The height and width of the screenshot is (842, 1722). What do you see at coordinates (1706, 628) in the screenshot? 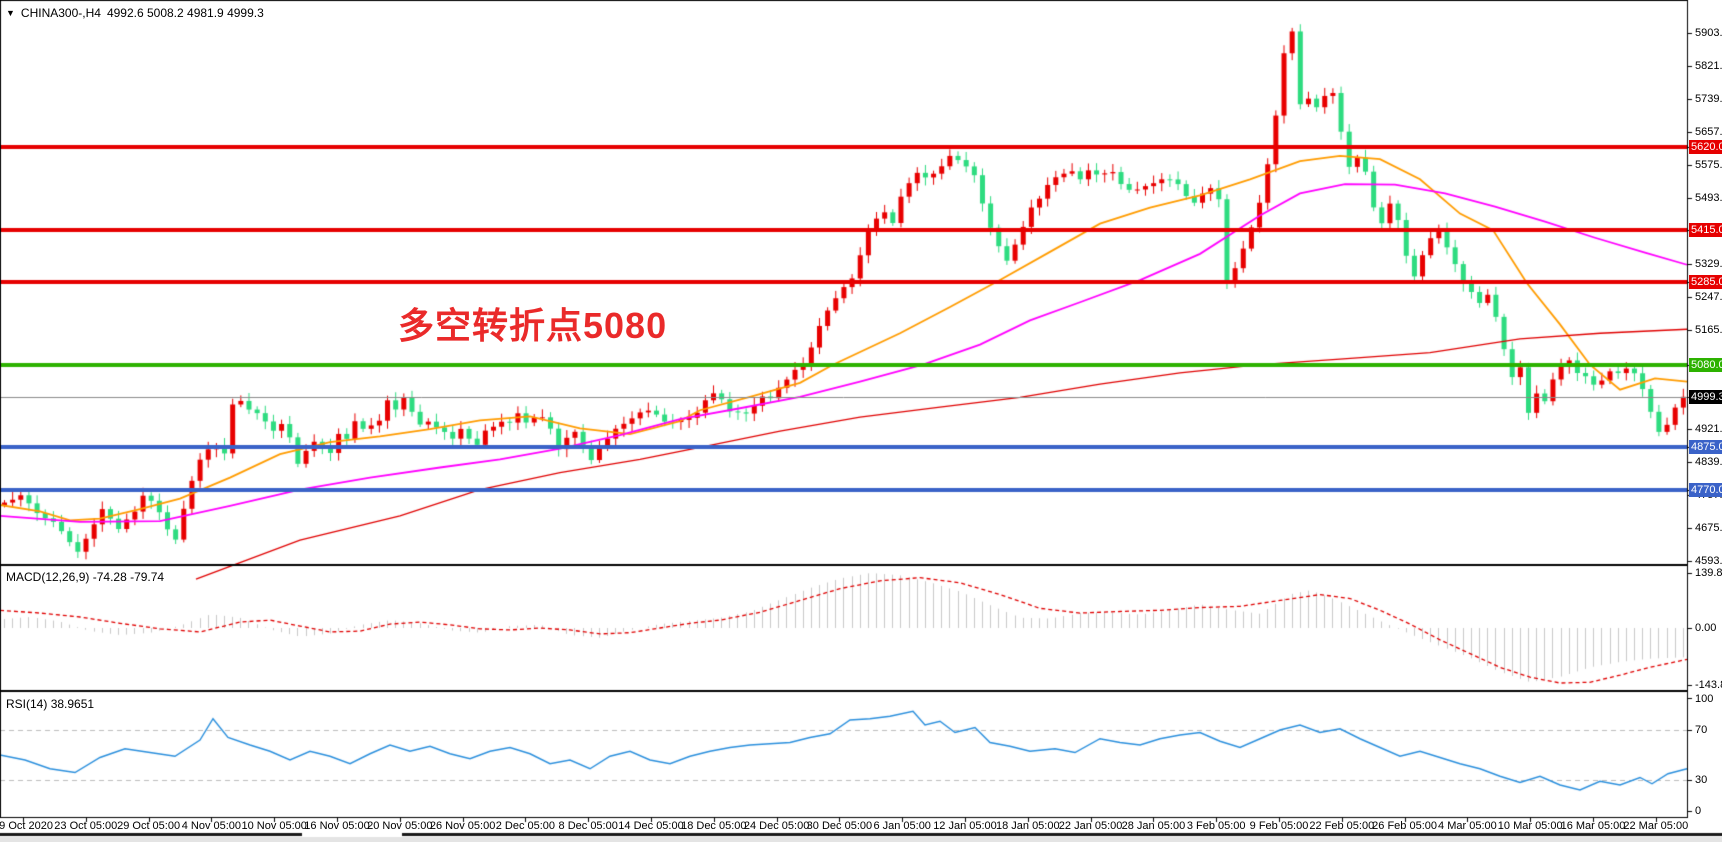
I see `macd-tick-label: 0.00` at bounding box center [1706, 628].